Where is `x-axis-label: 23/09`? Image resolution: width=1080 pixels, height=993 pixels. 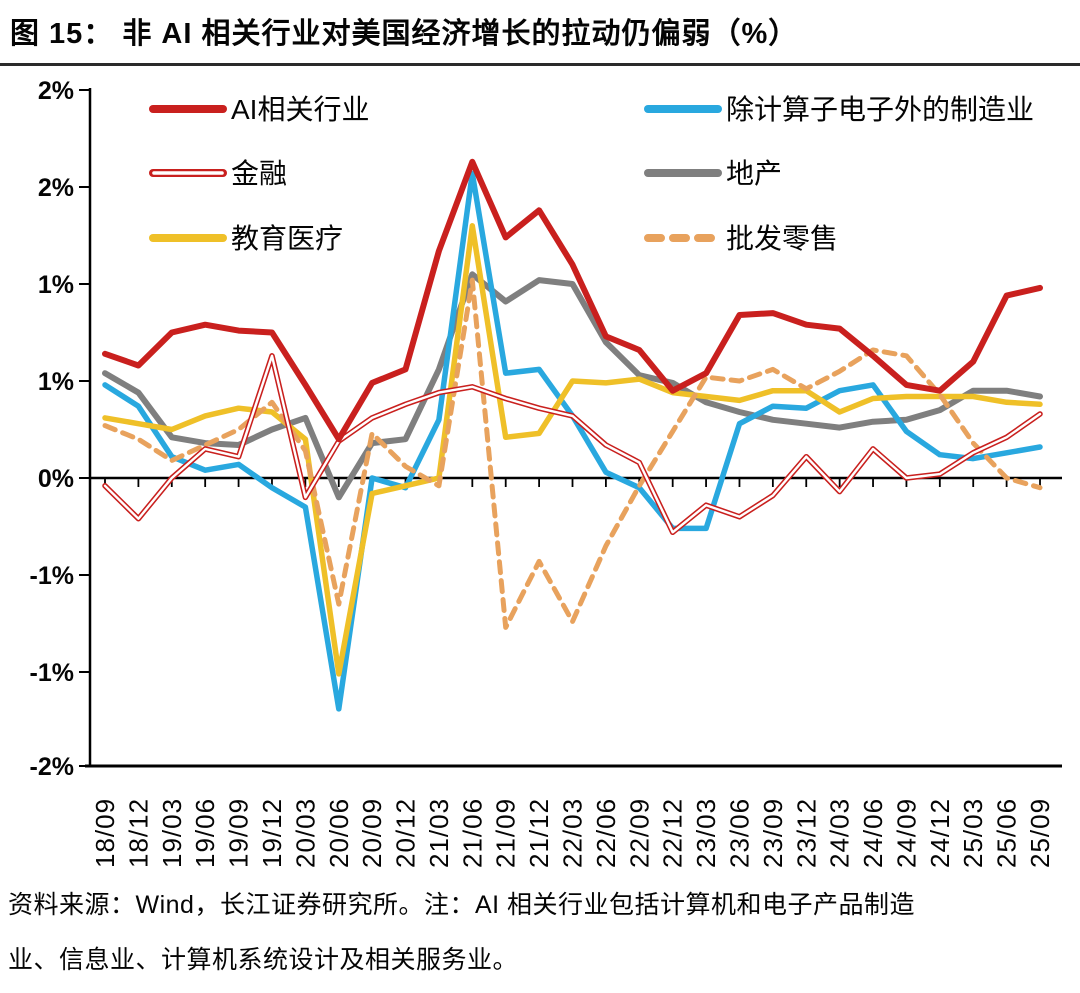 x-axis-label: 23/09 is located at coordinates (773, 833).